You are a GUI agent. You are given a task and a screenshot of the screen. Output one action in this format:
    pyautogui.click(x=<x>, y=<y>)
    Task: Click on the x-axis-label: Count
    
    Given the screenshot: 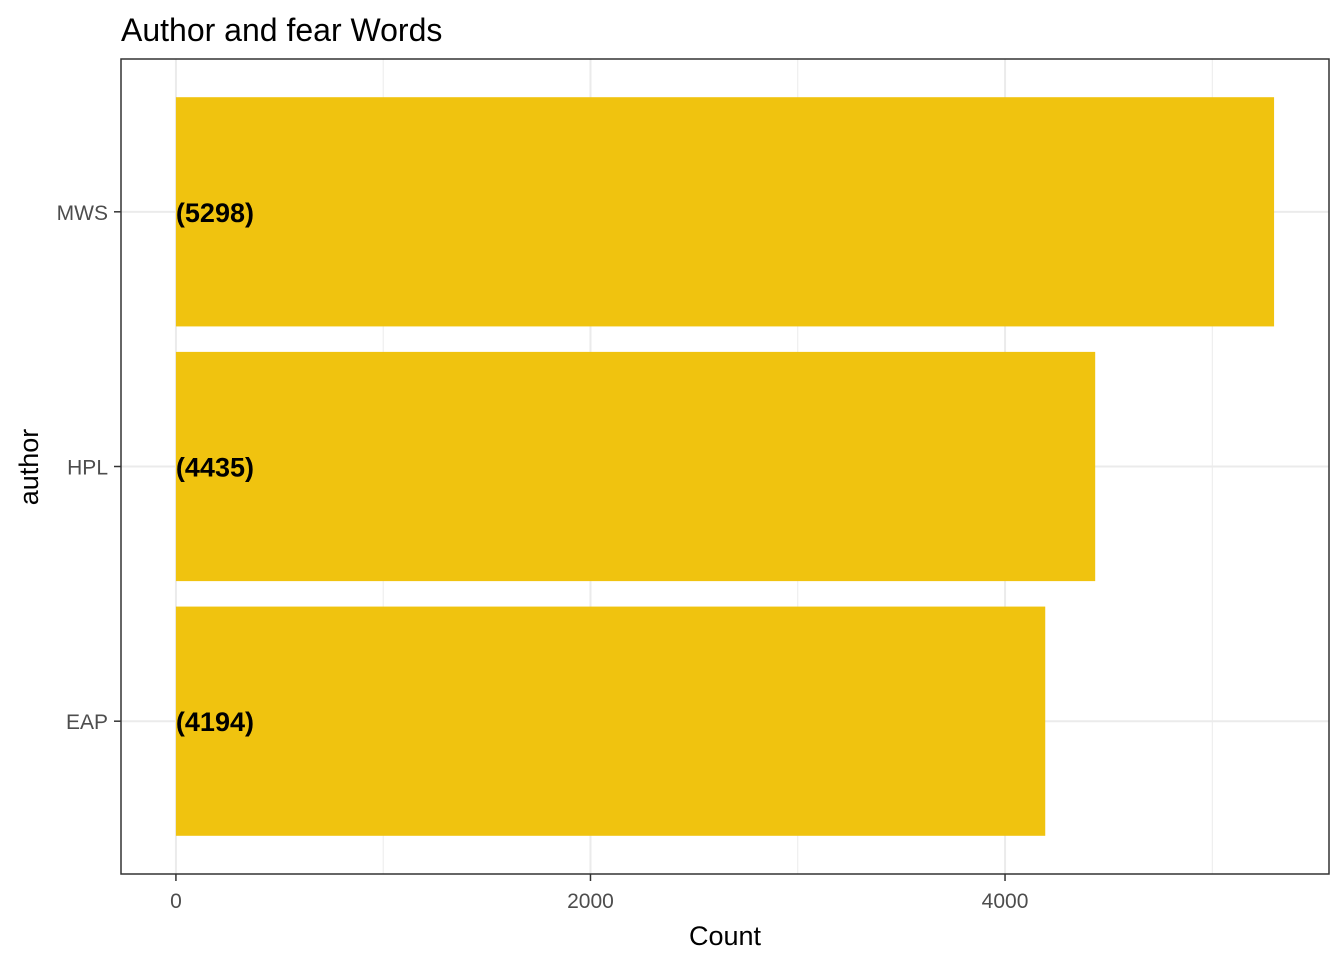 What is the action you would take?
    pyautogui.click(x=725, y=936)
    